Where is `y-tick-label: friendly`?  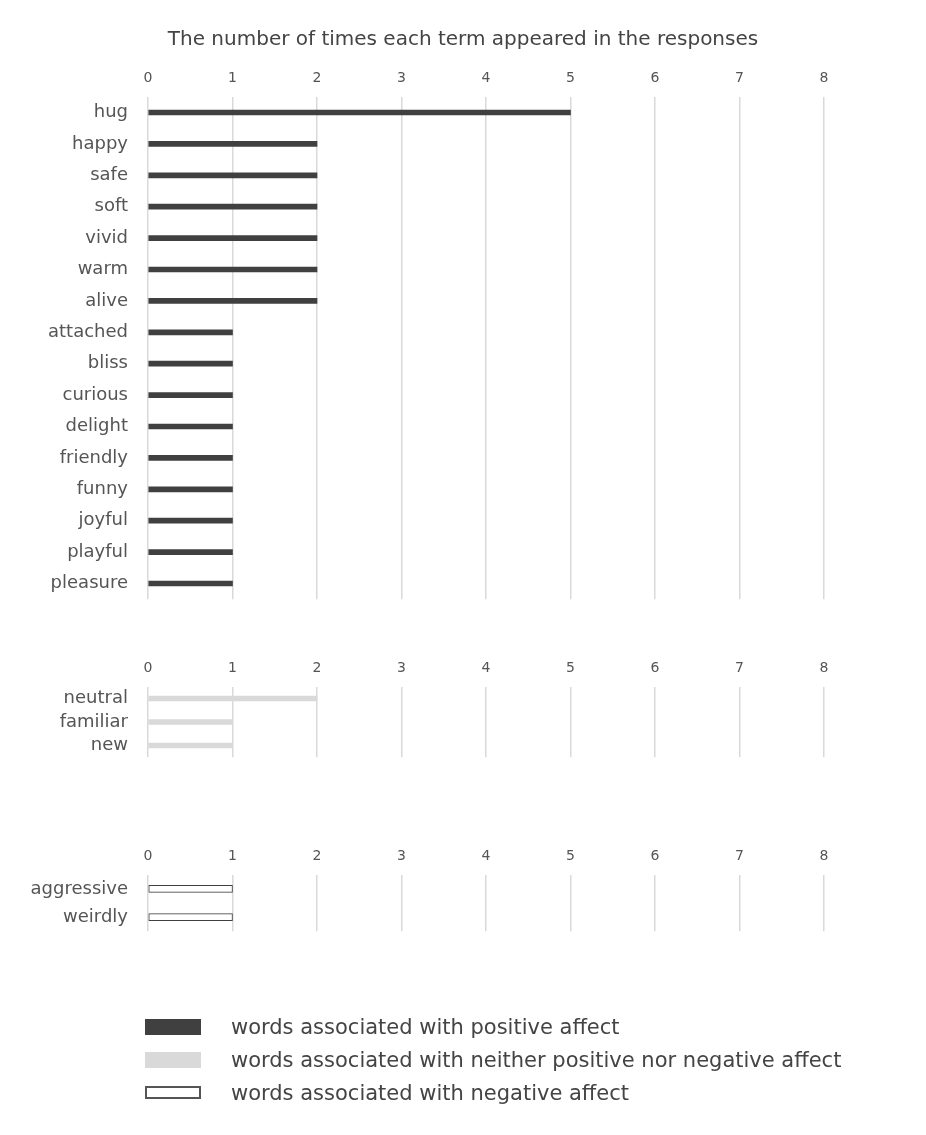
y-tick-label: friendly is located at coordinates (94, 456).